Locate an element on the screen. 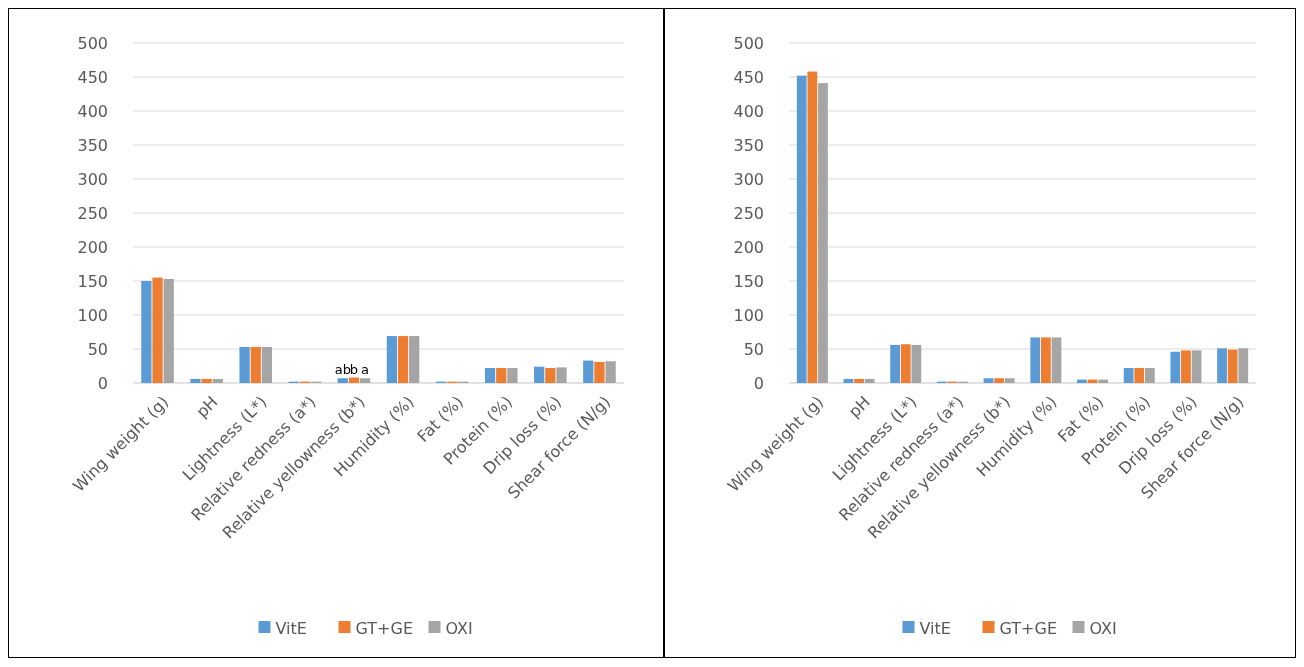 This screenshot has width=1304, height=667. data-label: a is located at coordinates (365, 370).